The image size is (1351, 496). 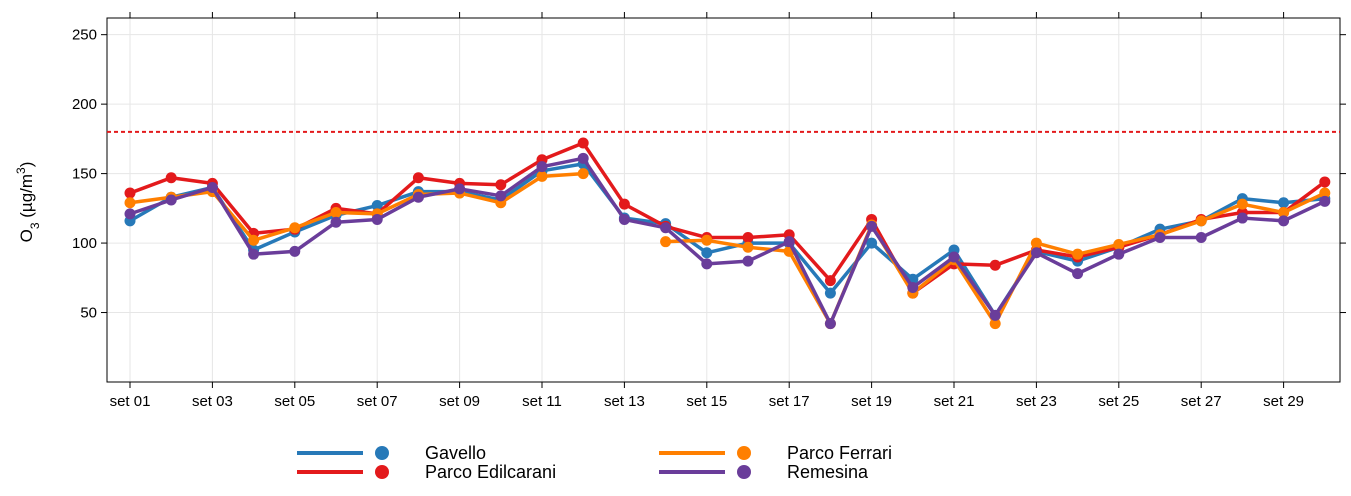 I want to click on y-tick-label: 100, so click(x=84, y=243).